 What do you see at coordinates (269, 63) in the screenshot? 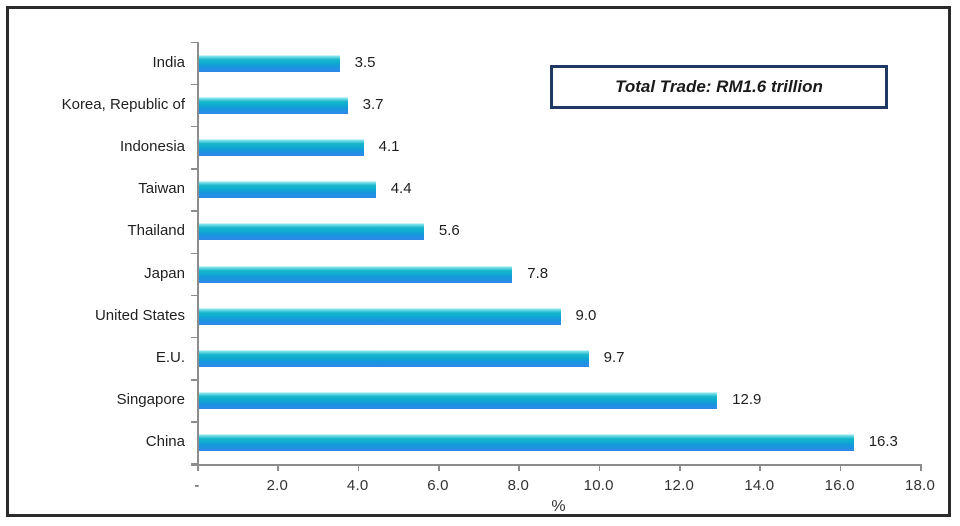
I see `bar-india` at bounding box center [269, 63].